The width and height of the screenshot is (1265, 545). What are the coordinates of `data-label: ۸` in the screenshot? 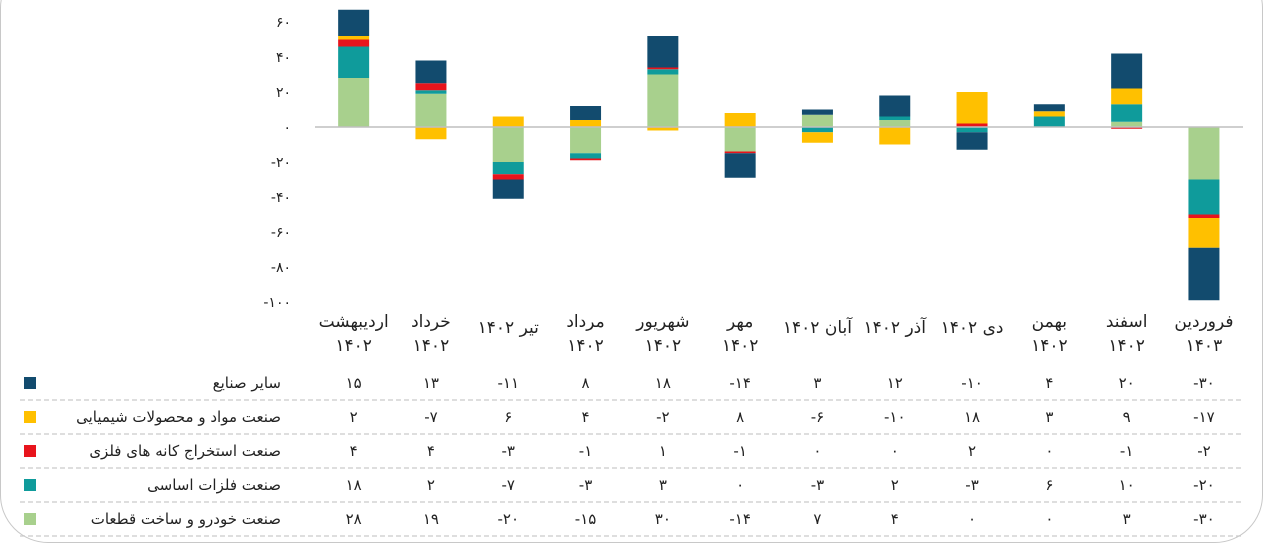 It's located at (586, 383).